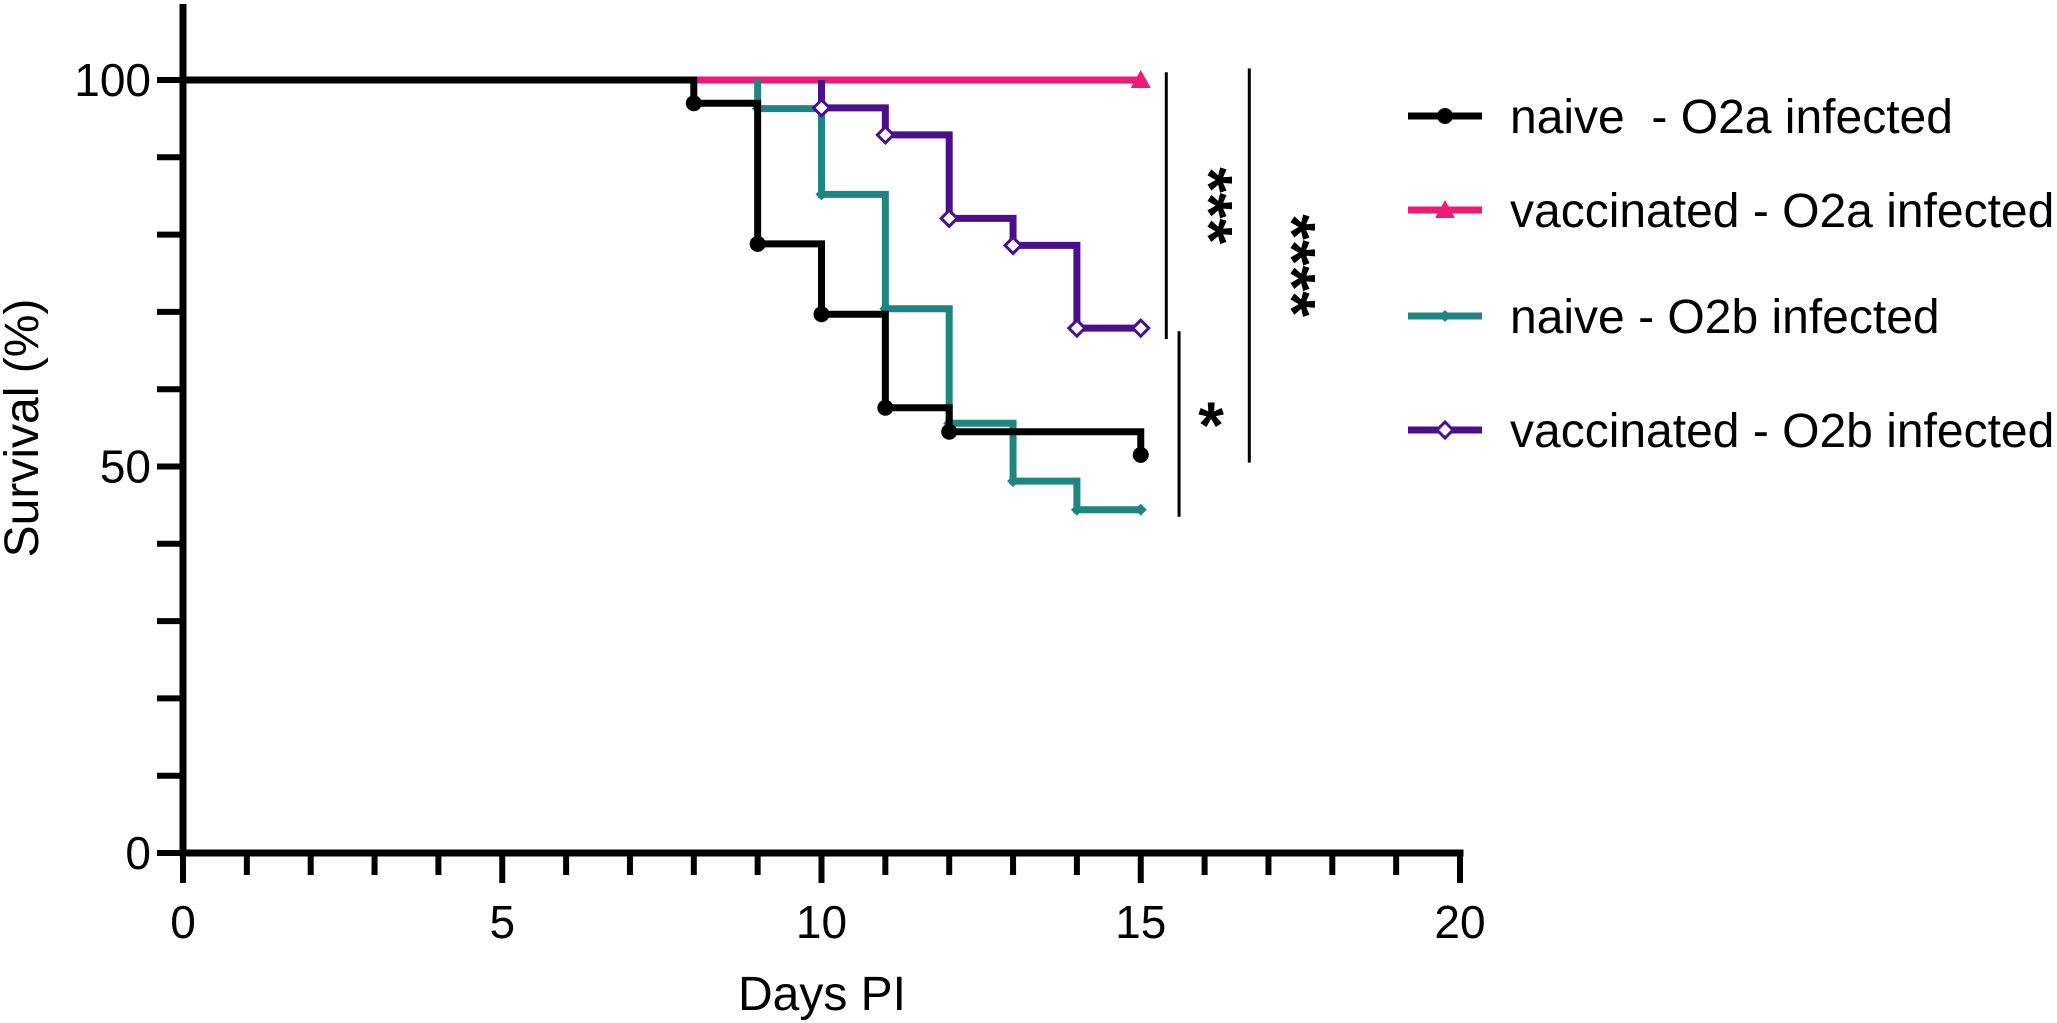 This screenshot has width=2057, height=1023. Describe the element at coordinates (1782, 431) in the screenshot. I see `legend-label: vaccinated - O2b infected` at that location.